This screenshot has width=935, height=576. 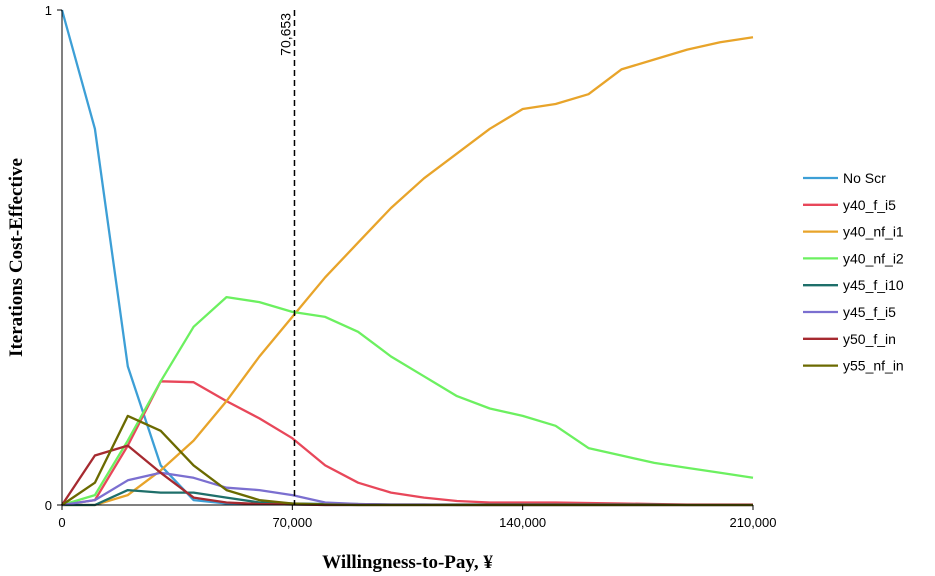 What do you see at coordinates (873, 285) in the screenshot?
I see `legend-label-y45_f_i10: y45_f_i10` at bounding box center [873, 285].